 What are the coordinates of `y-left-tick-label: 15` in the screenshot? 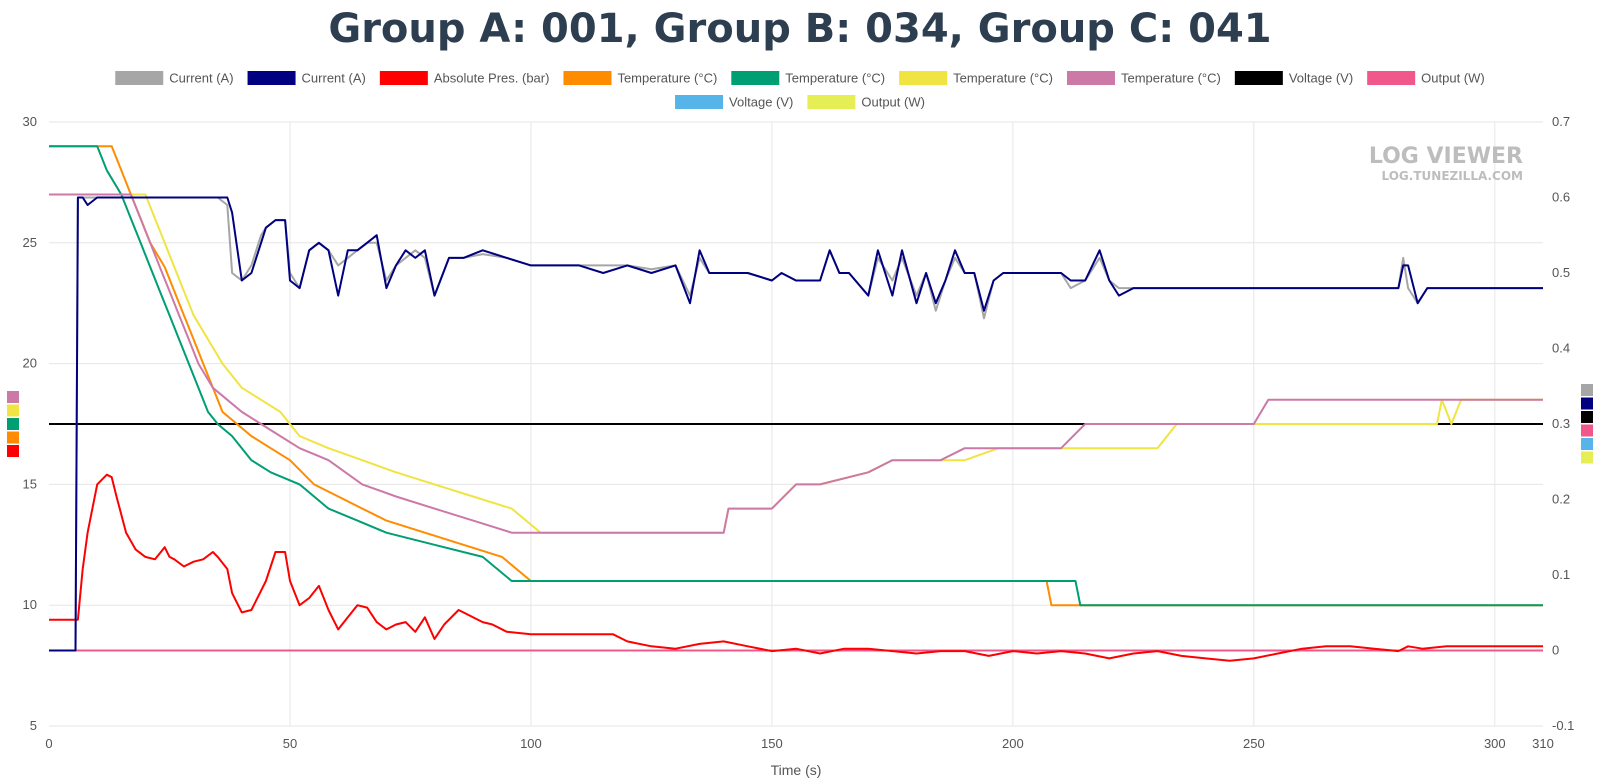 It's located at (30, 483).